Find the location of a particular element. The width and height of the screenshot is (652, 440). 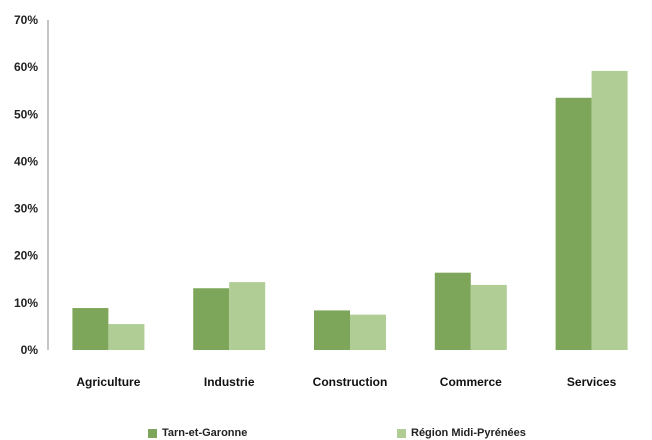

legend-label-series-2: Région Midi-Pyrénées is located at coordinates (468, 433).